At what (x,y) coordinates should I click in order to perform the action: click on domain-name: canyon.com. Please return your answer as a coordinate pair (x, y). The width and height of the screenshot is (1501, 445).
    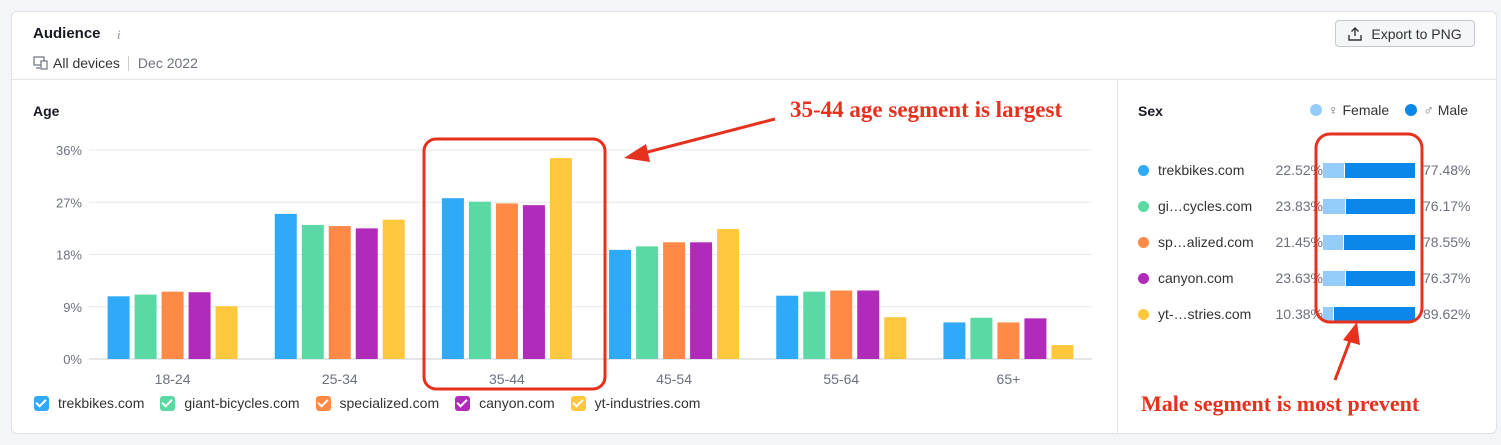
    Looking at the image, I should click on (1196, 278).